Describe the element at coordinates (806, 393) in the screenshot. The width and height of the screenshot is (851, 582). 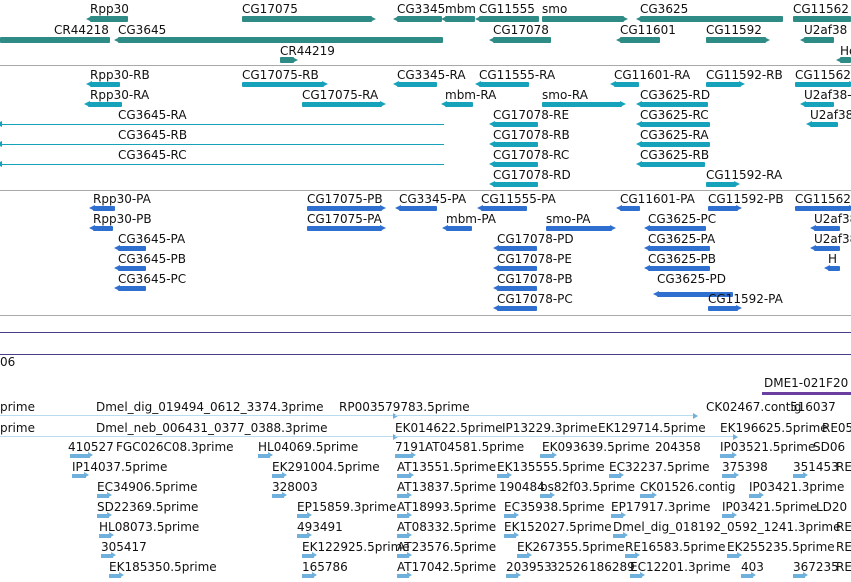
I see `contig-feature` at that location.